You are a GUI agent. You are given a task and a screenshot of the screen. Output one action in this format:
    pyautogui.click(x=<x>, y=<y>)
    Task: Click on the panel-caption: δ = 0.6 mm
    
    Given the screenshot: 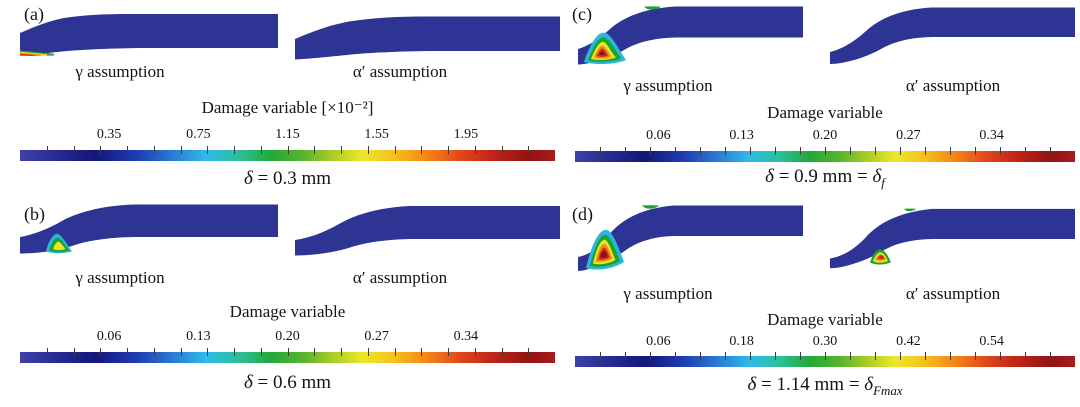 What is the action you would take?
    pyautogui.click(x=287, y=384)
    